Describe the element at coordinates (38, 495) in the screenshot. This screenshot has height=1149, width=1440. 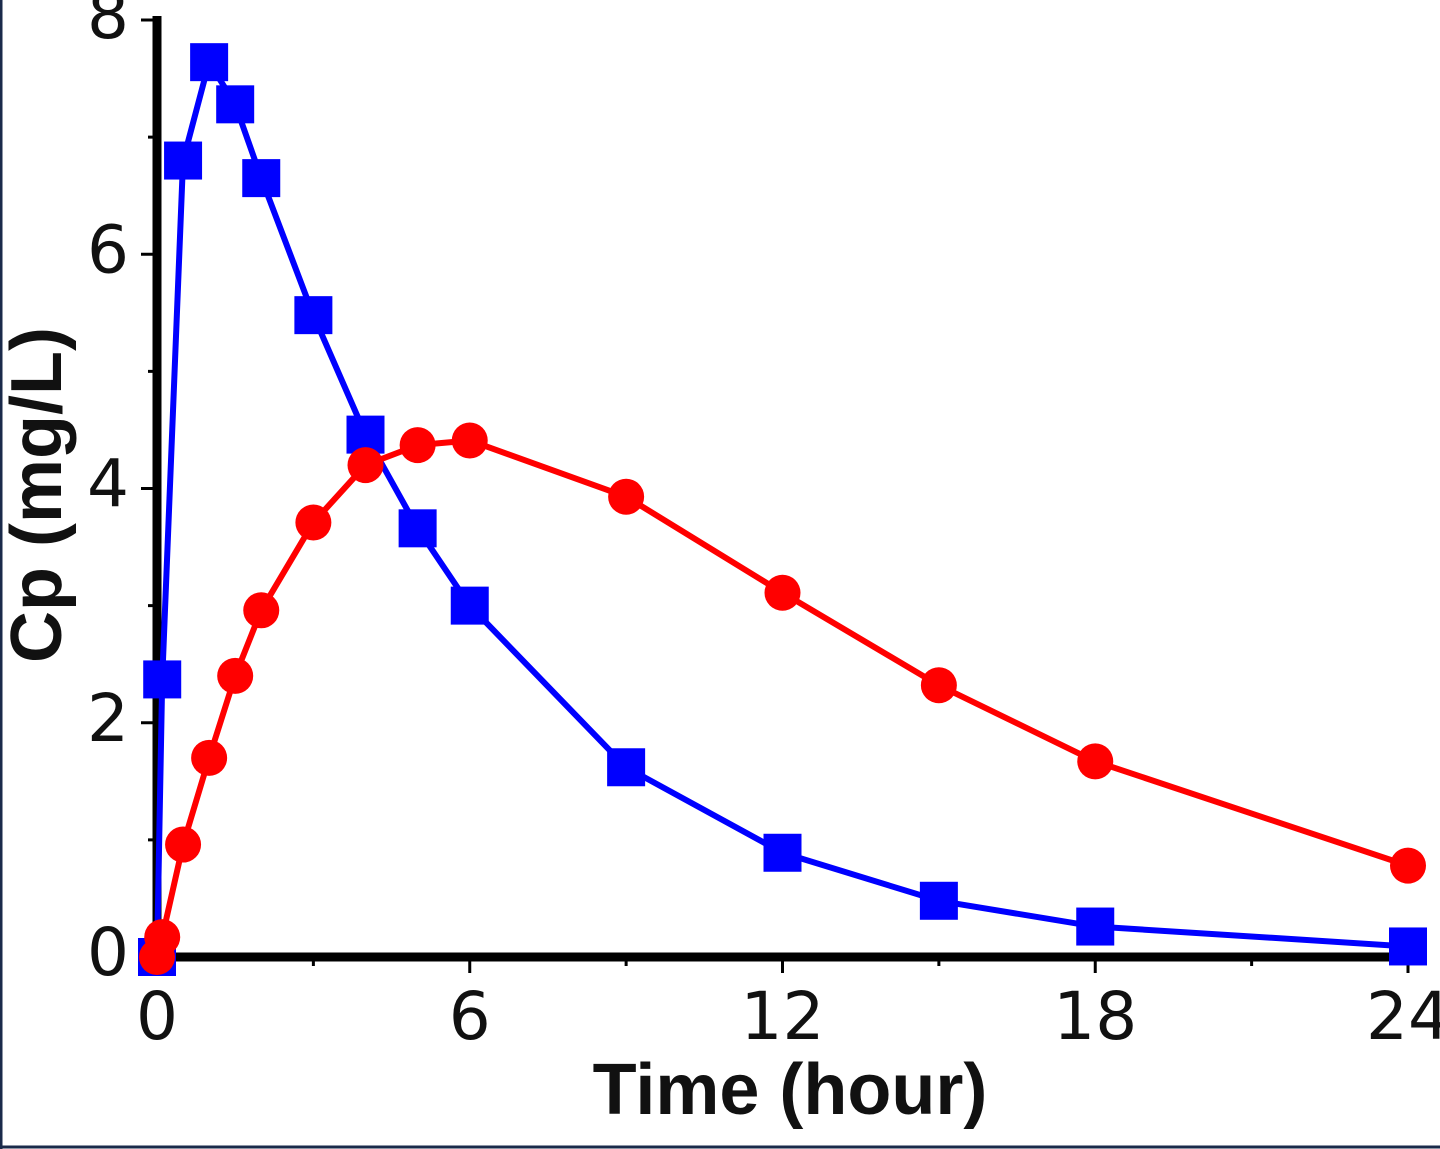
I see `y-axis-label: Cp (mg/L)` at that location.